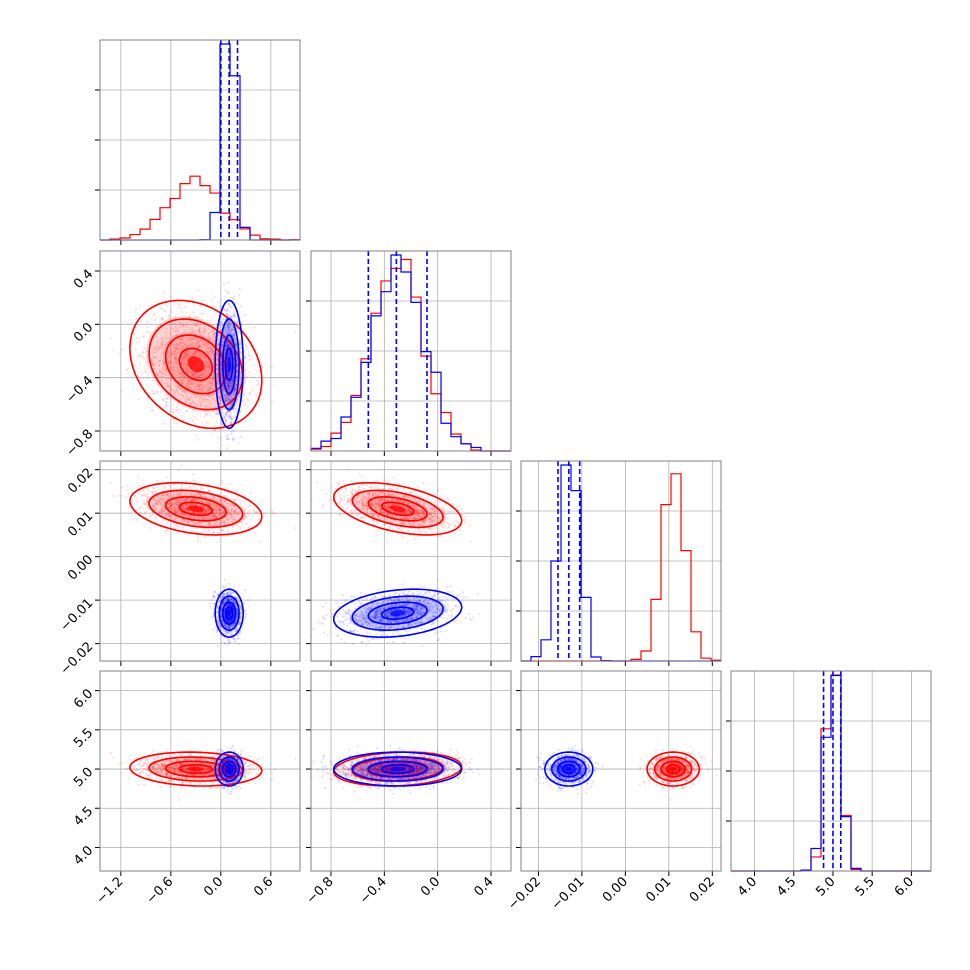 The width and height of the screenshot is (970, 970). Describe the element at coordinates (195, 364) in the screenshot. I see `contour-line` at that location.